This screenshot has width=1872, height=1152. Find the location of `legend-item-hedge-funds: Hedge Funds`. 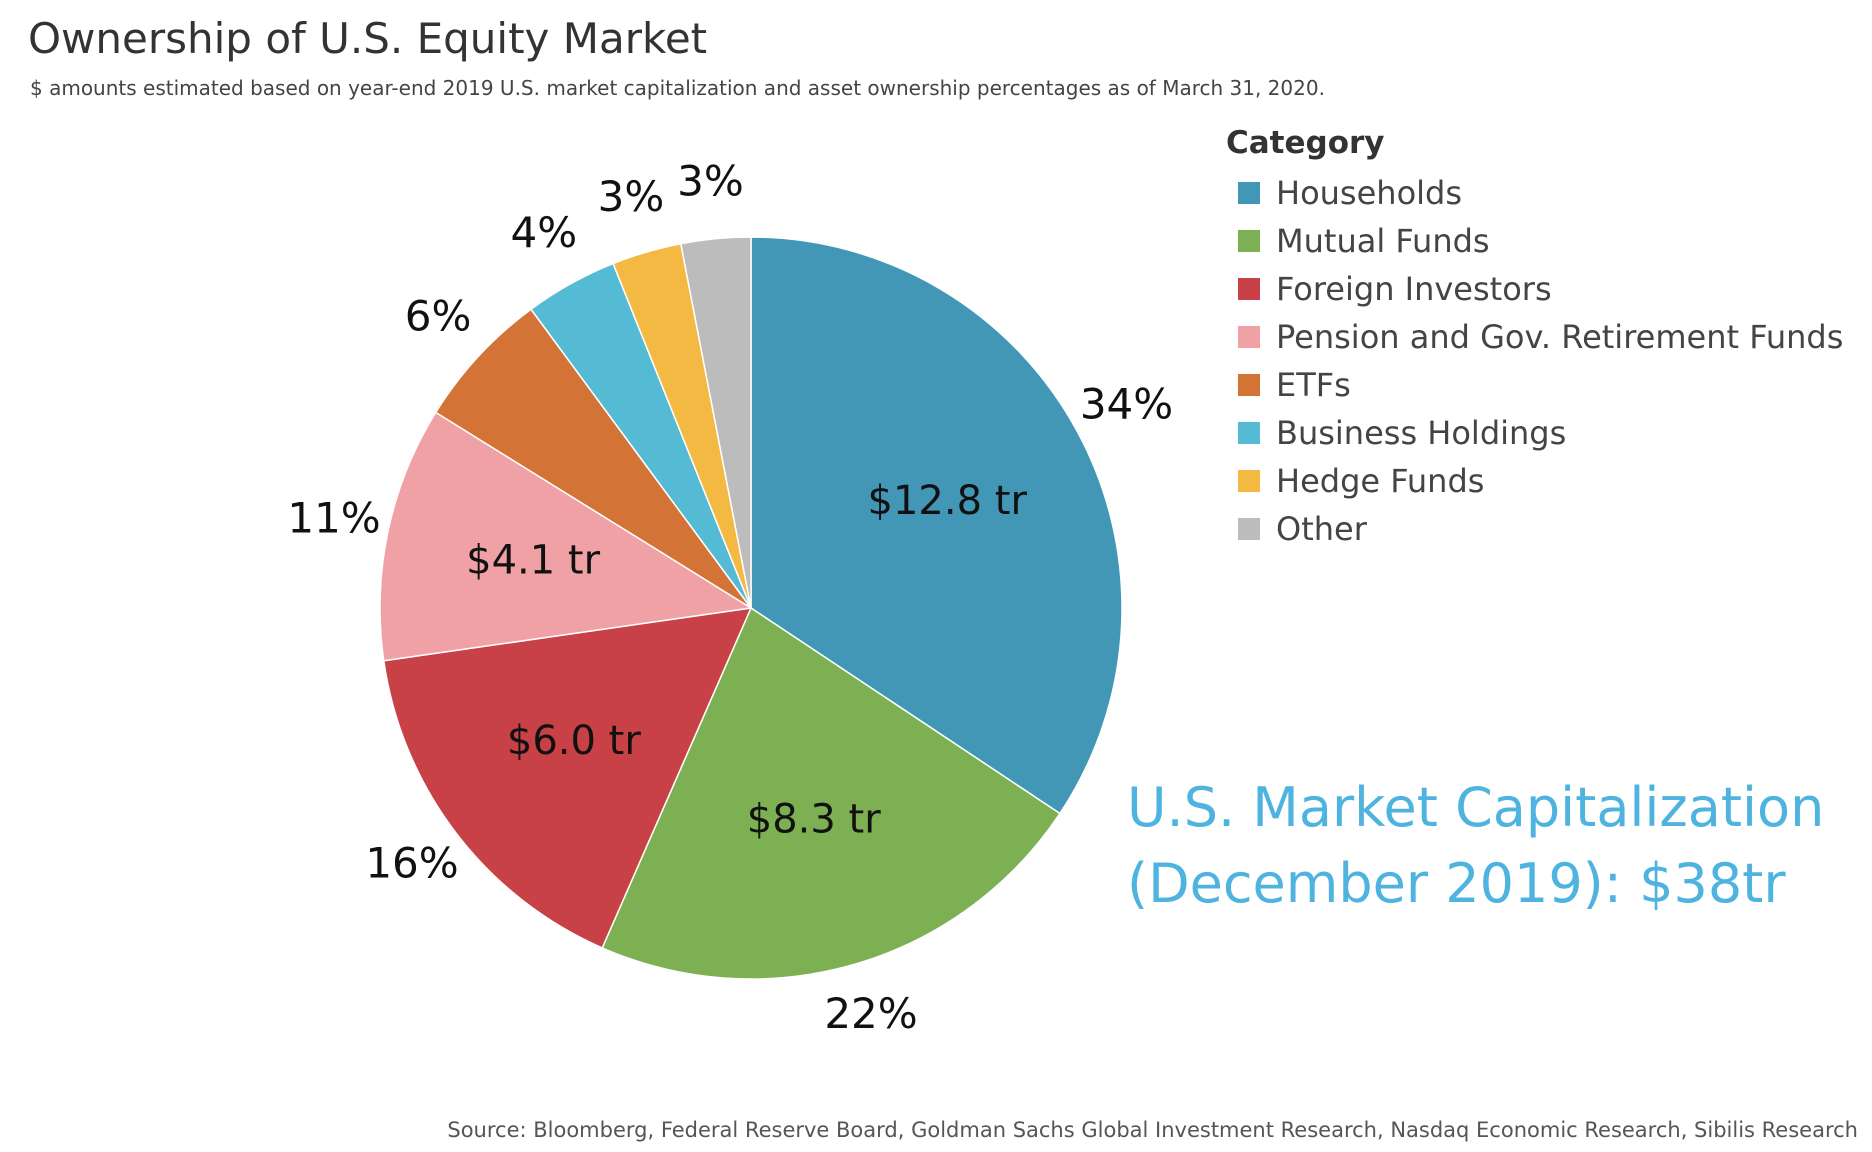

legend-item-hedge-funds: Hedge Funds is located at coordinates (1534, 481).